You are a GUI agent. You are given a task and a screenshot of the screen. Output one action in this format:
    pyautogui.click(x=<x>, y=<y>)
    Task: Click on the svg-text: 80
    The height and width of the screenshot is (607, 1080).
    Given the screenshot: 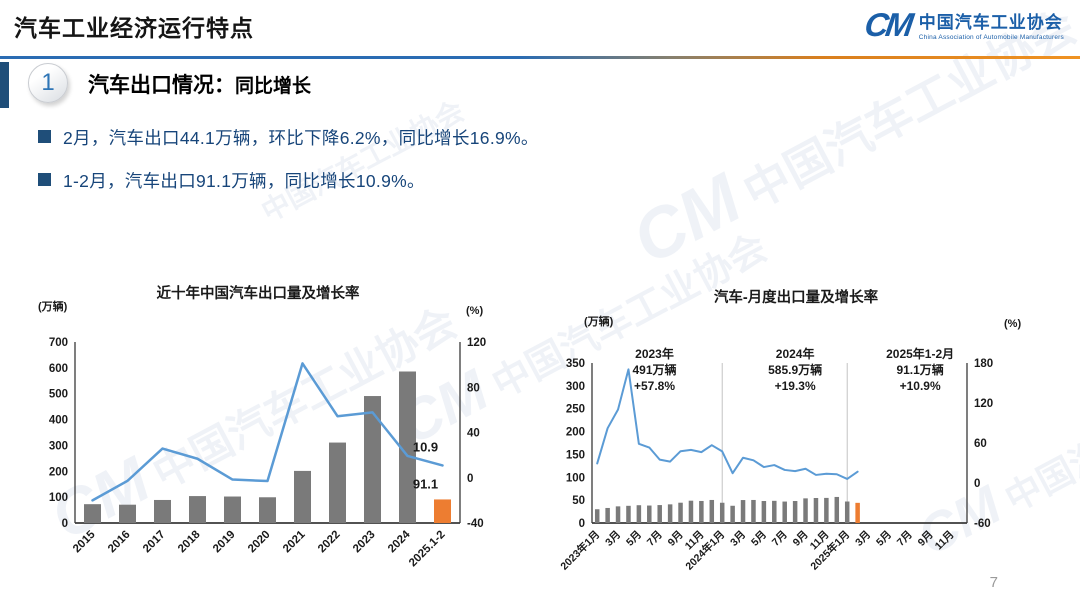 What is the action you would take?
    pyautogui.click(x=473, y=388)
    